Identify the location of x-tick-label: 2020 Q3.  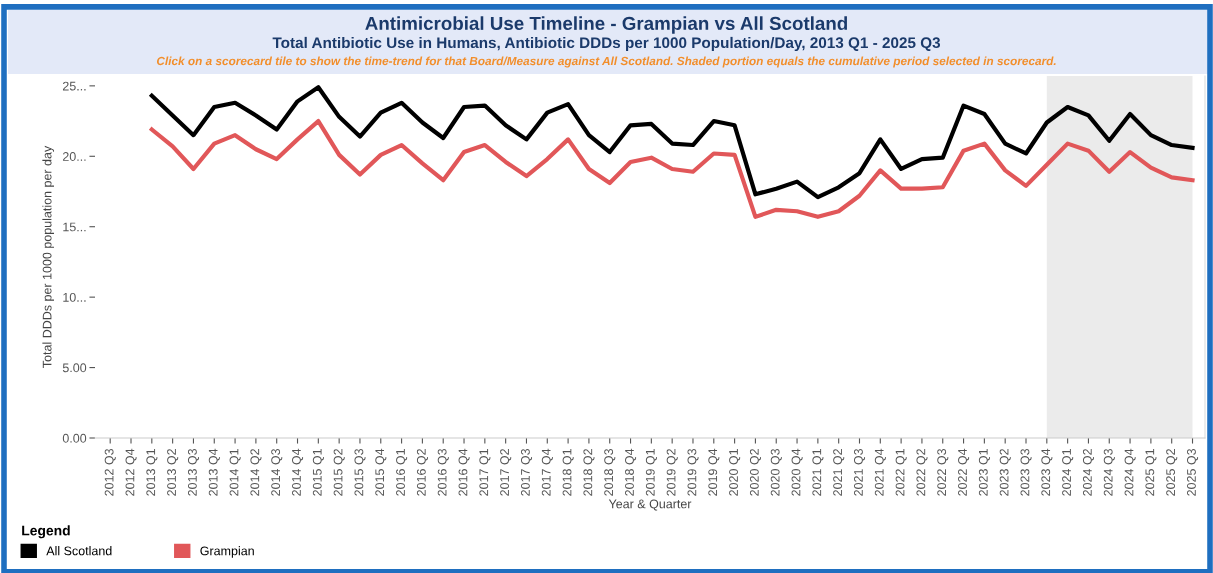
(776, 472).